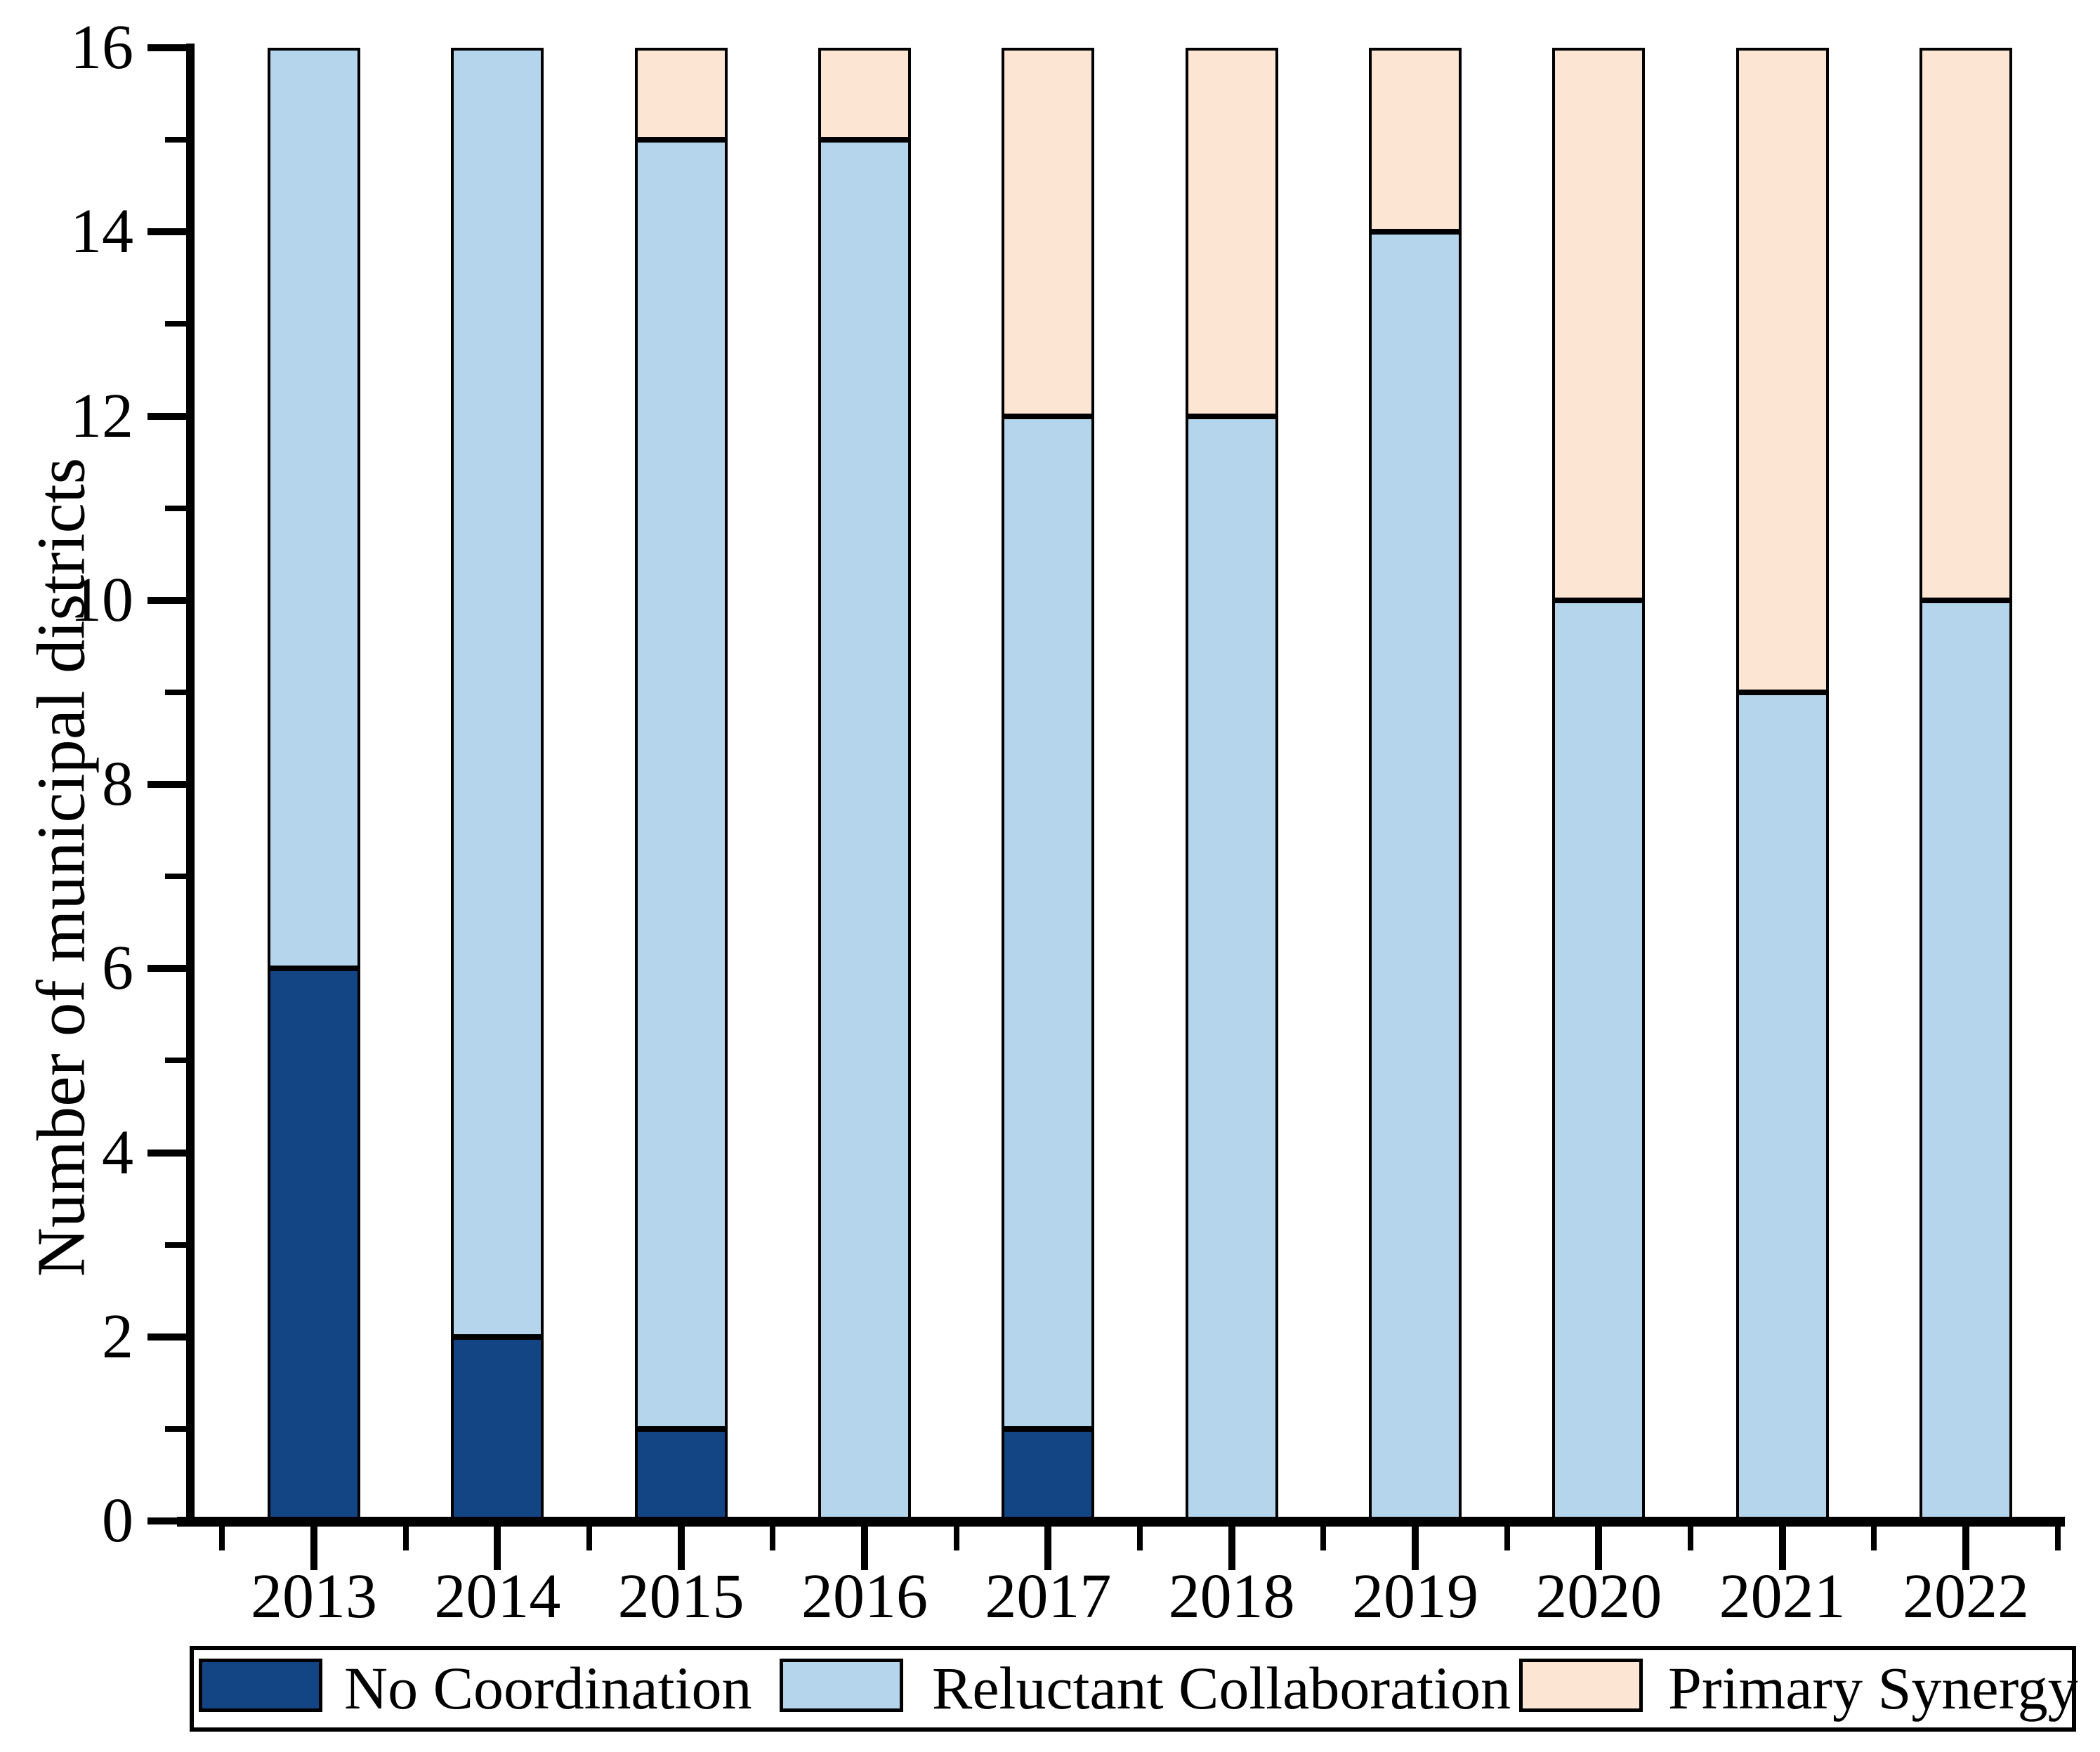 The image size is (2100, 1752). I want to click on bar-segment-2013-reluctant-collaboration, so click(314, 508).